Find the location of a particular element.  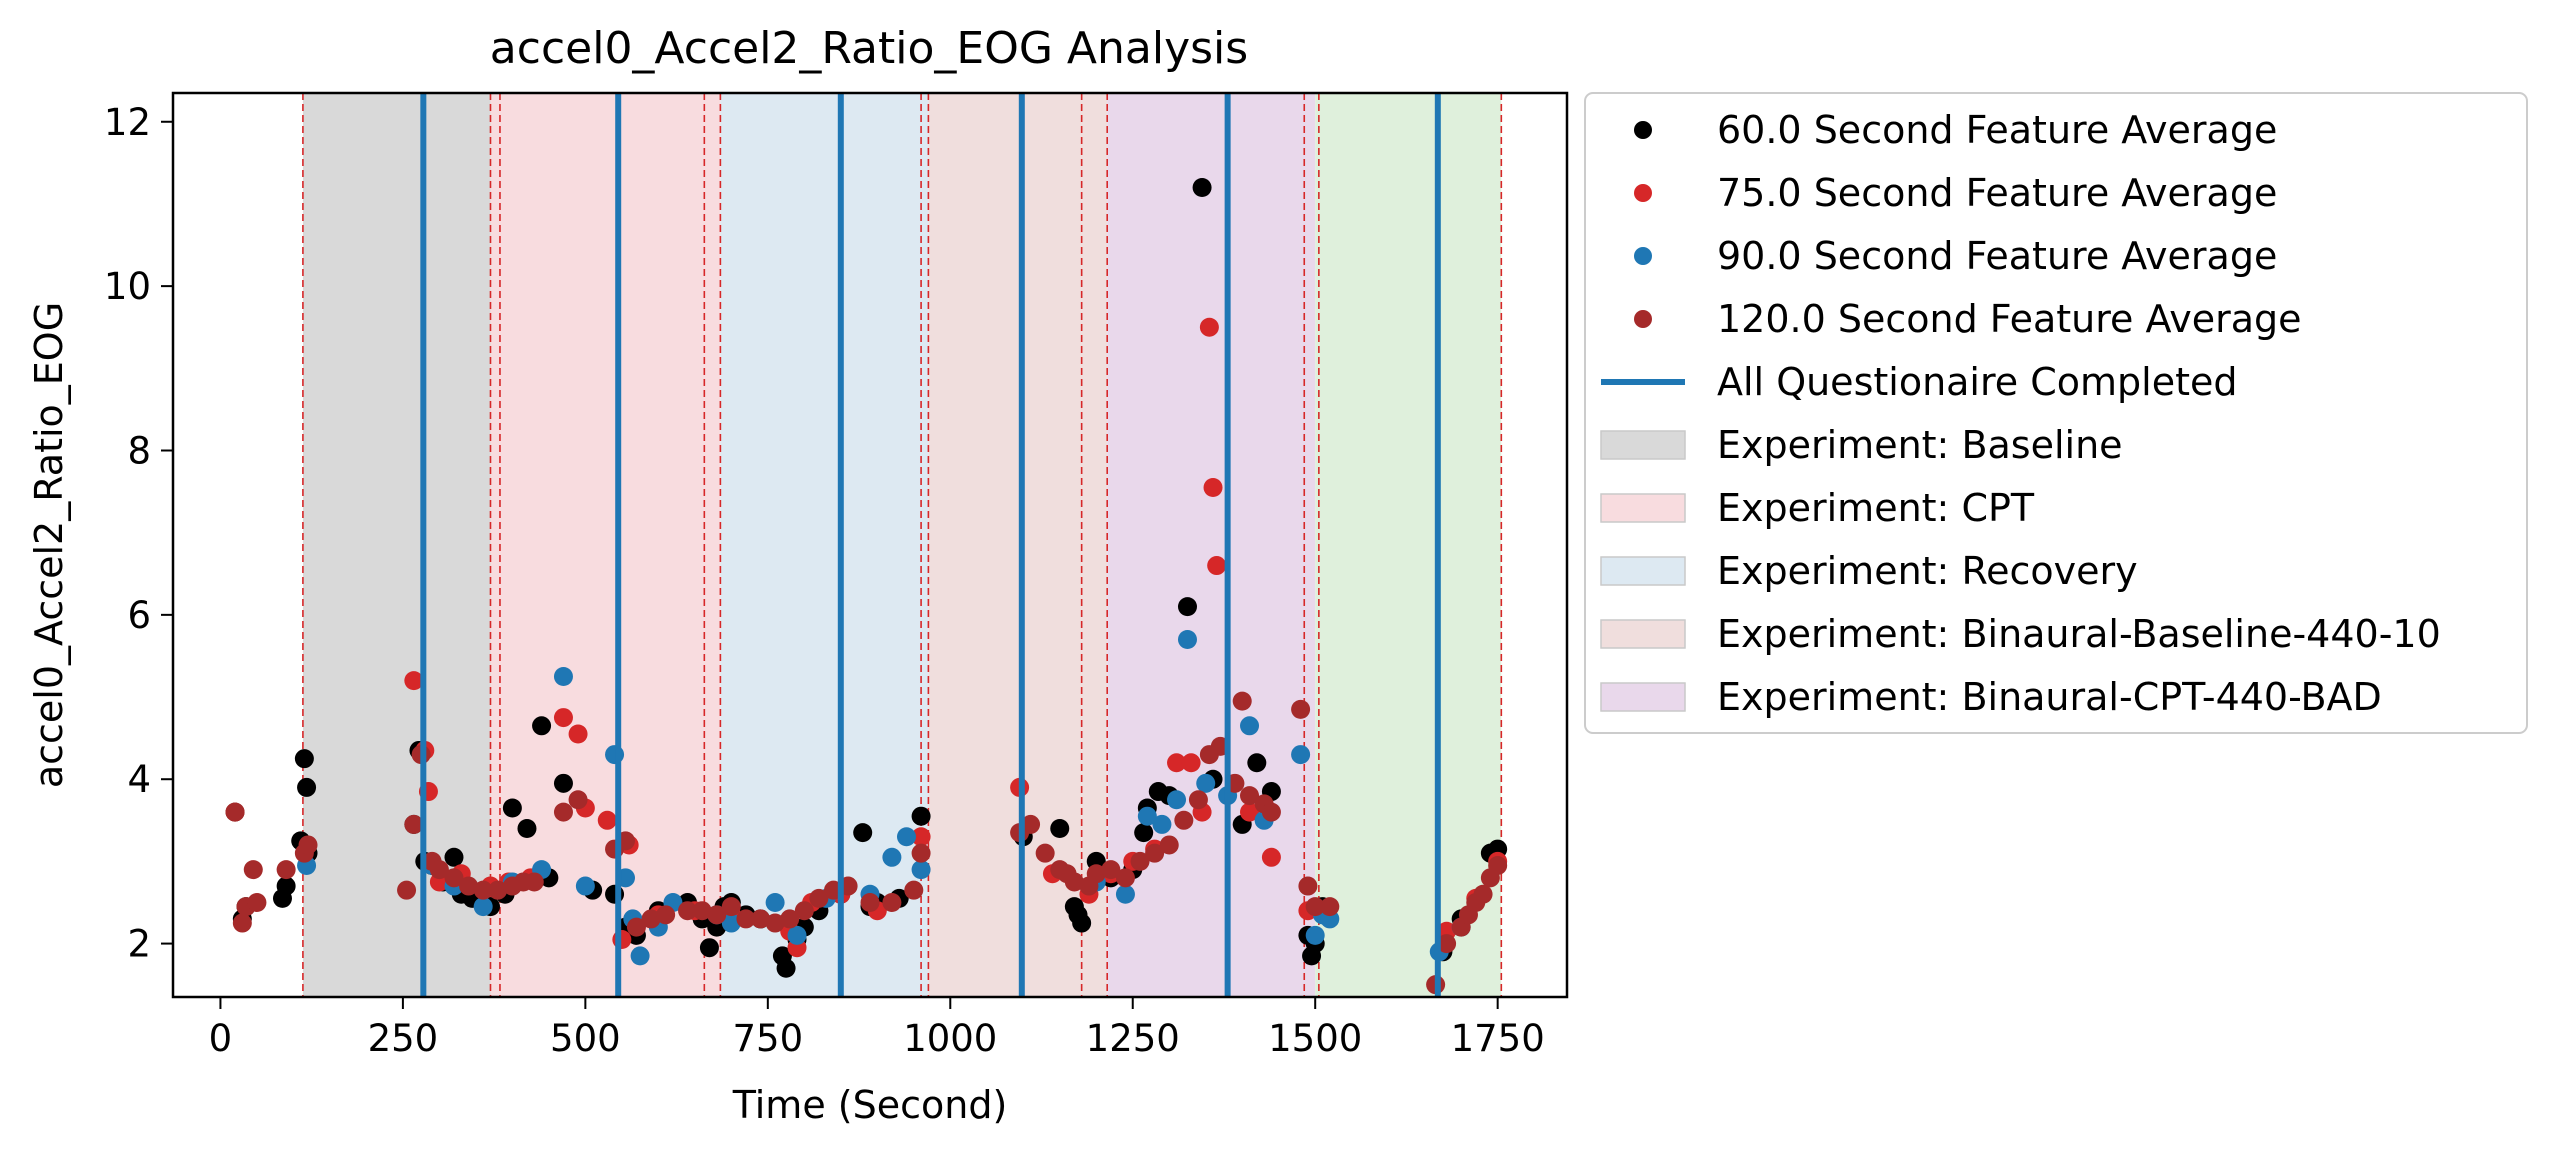

legend-label: All Questionaire Completed is located at coordinates (1977, 382).